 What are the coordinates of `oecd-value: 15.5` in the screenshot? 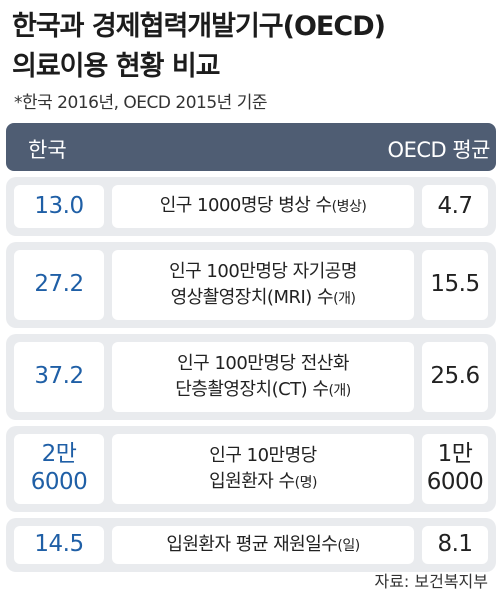 It's located at (455, 285).